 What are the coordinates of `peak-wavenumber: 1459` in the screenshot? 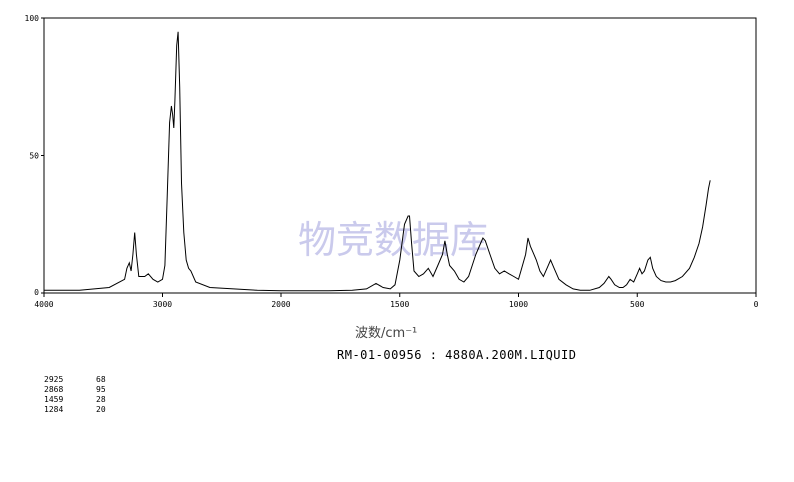 It's located at (54, 399).